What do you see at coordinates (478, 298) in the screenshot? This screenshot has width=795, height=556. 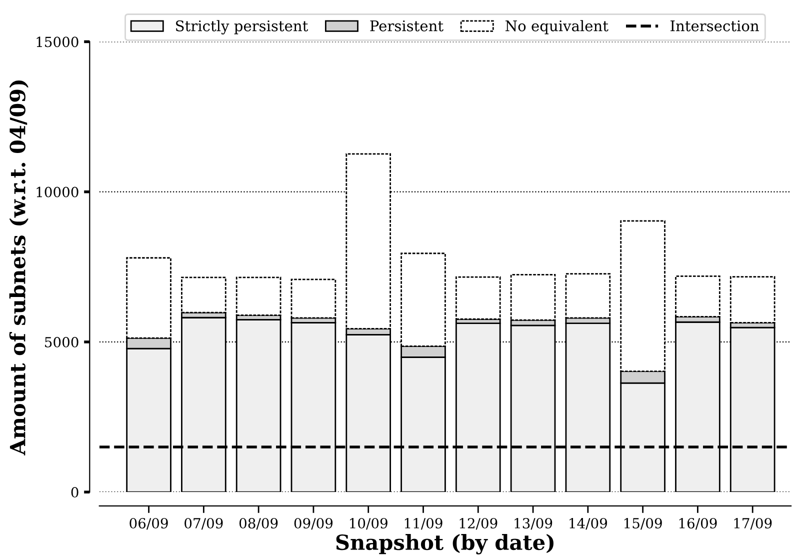 I see `bar` at bounding box center [478, 298].